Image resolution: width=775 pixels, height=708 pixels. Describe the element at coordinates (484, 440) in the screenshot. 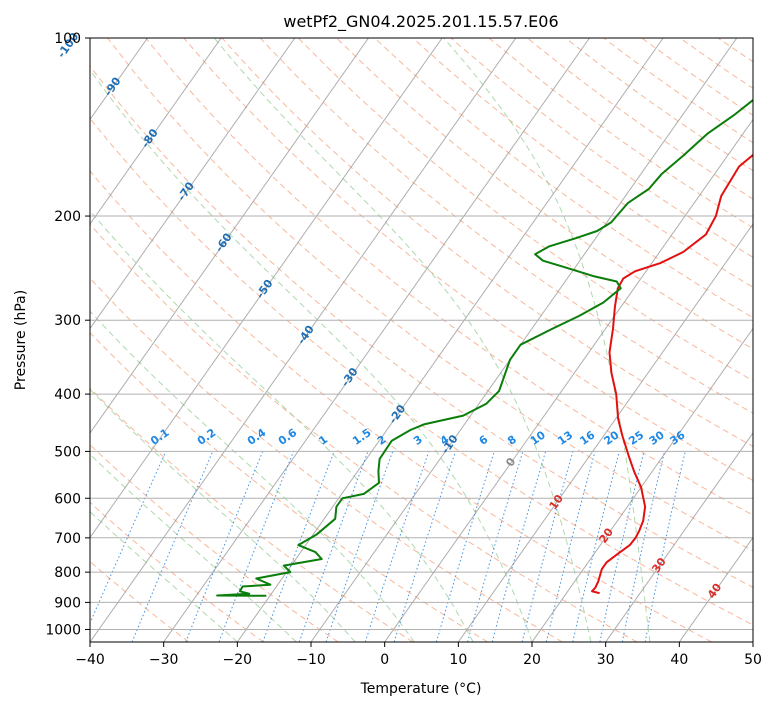

I see `mixing-ratio-label: 6` at that location.